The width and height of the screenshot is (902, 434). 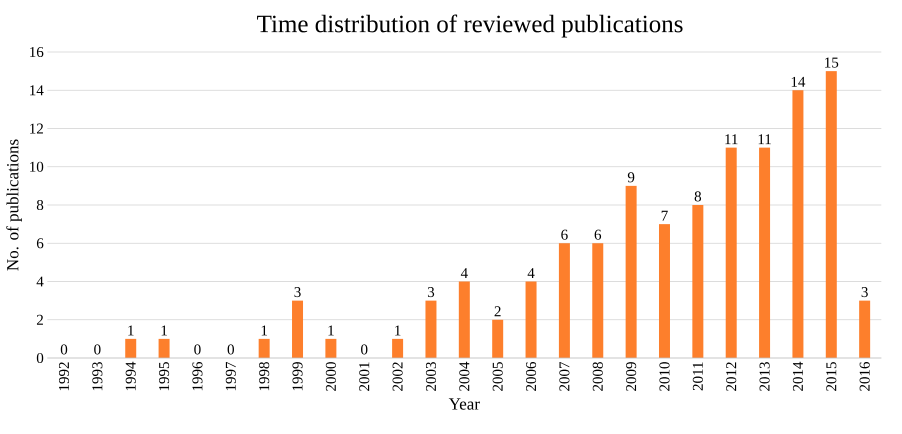 I want to click on x-tick-label: 2010, so click(x=664, y=376).